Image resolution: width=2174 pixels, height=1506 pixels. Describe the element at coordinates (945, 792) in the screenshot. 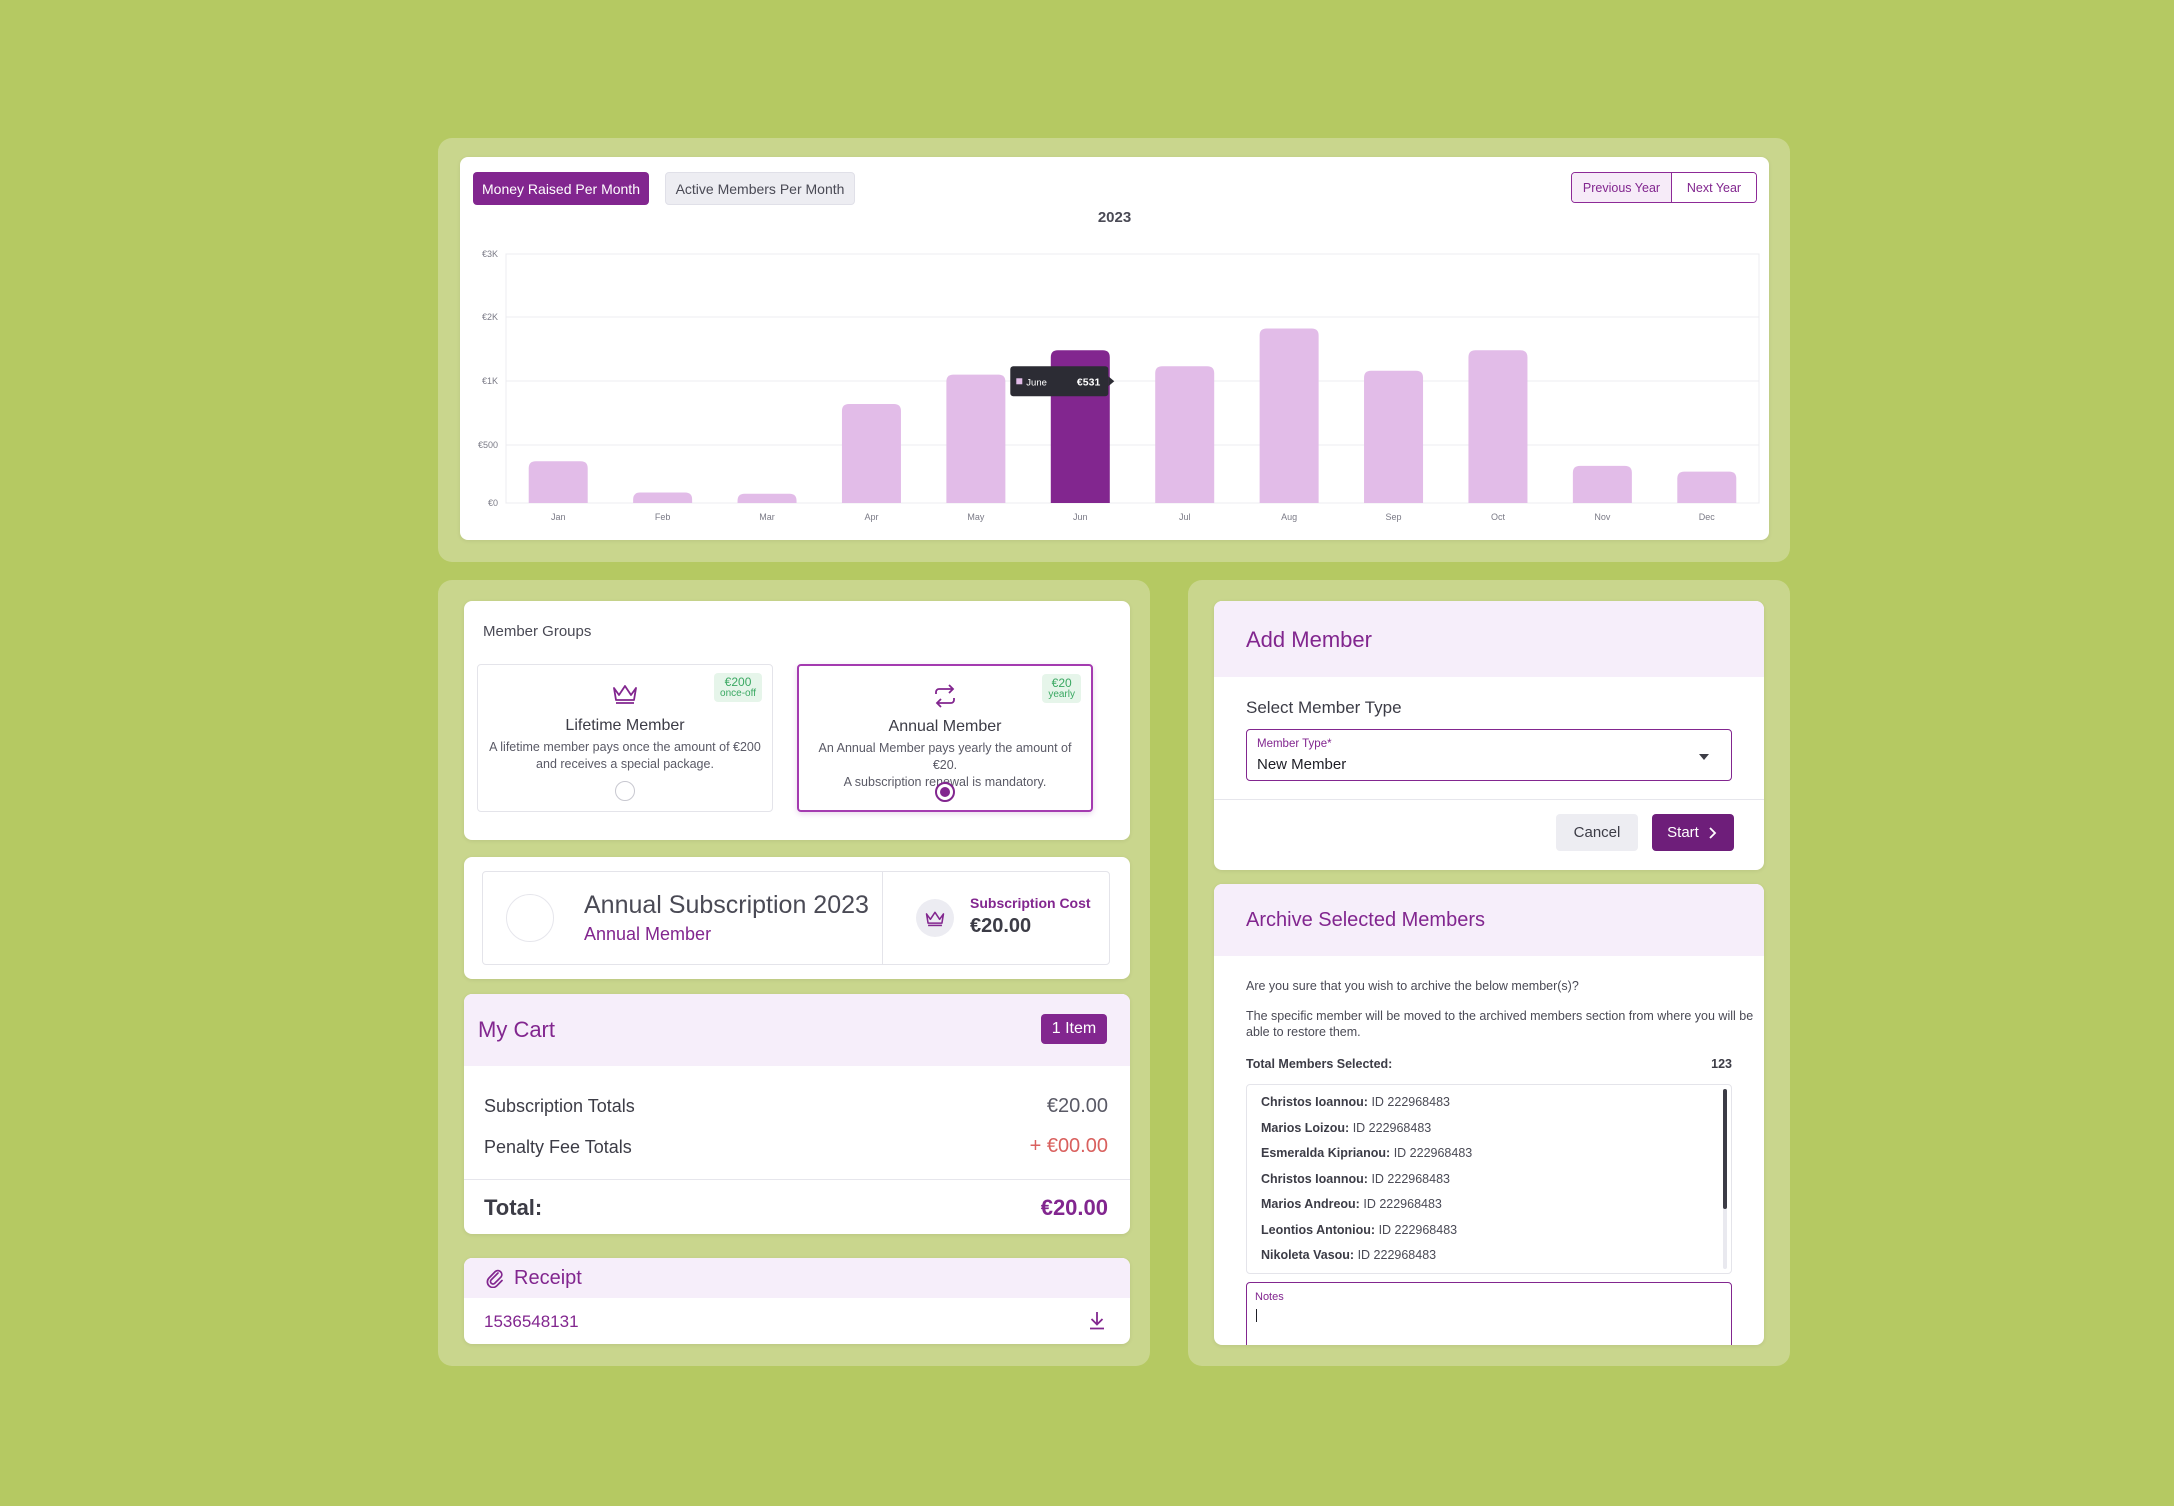

I see `annual-member-radio` at that location.